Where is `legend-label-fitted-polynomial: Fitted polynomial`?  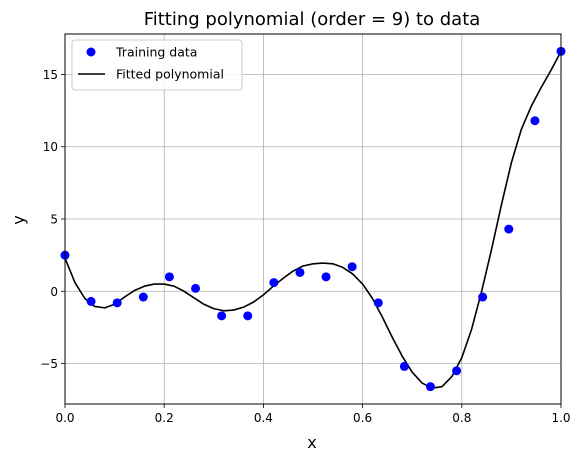 legend-label-fitted-polynomial: Fitted polynomial is located at coordinates (170, 74).